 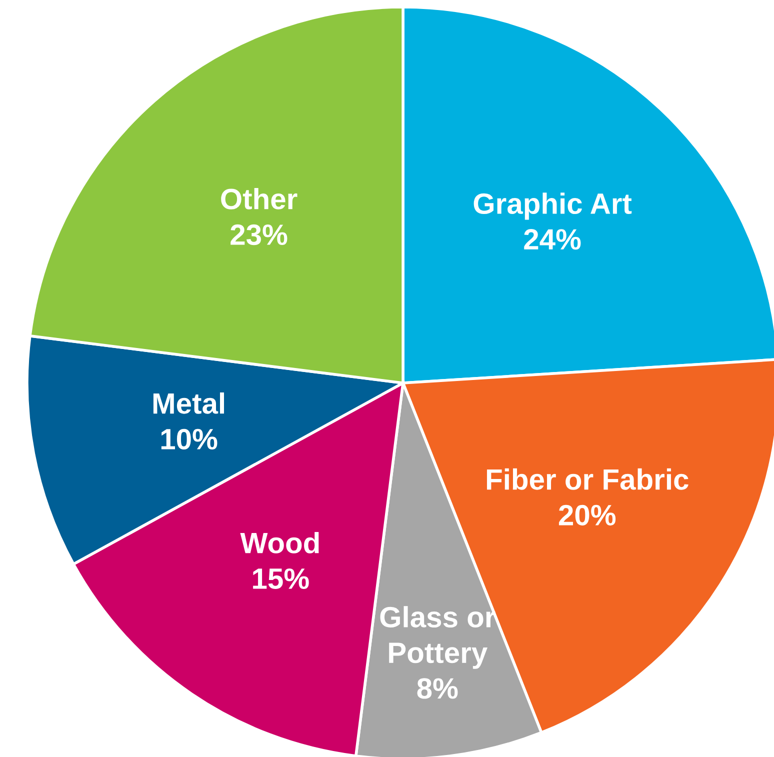 What do you see at coordinates (587, 479) in the screenshot?
I see `slice-label: Fiber or Fabric` at bounding box center [587, 479].